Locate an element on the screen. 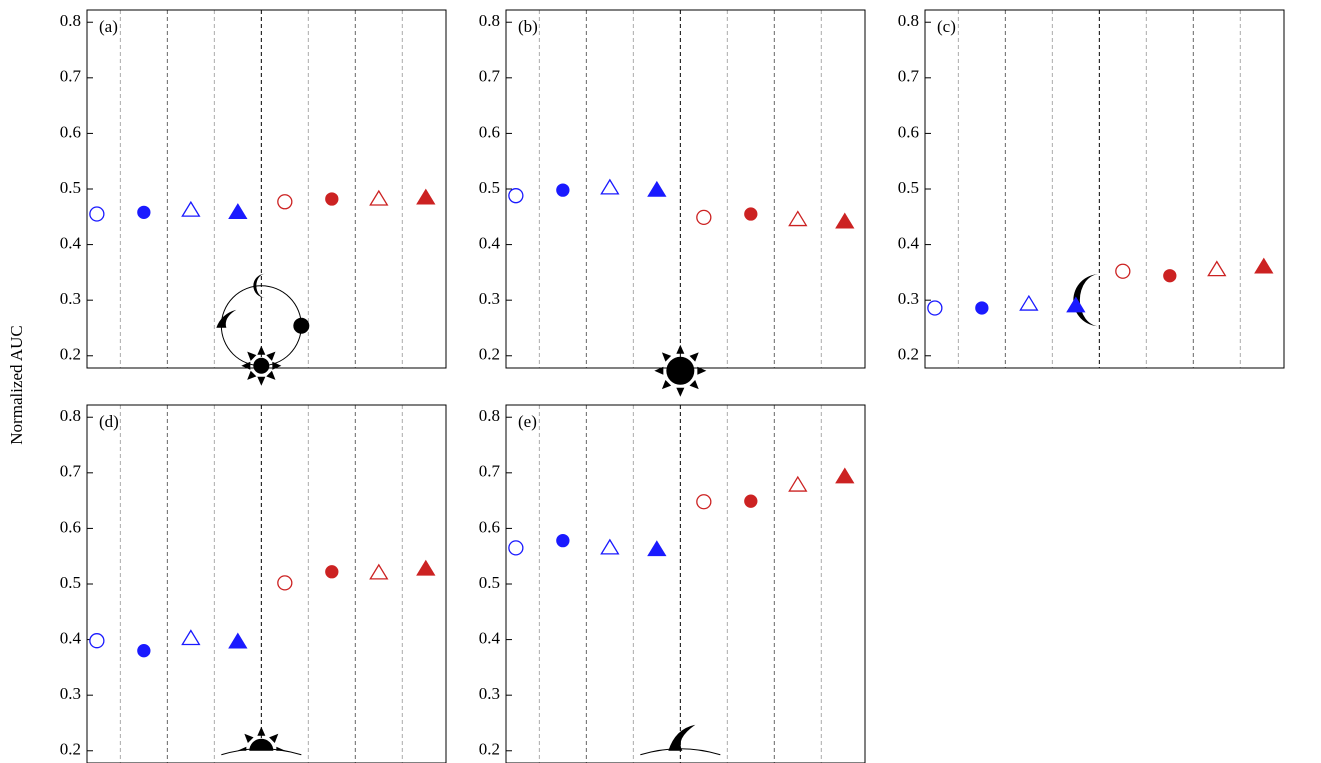 This screenshot has height=763, width=1321. panel: 0.2 0.3 0.4 0.5 0.6 0.7 0.8 (e) is located at coordinates (672, 583).